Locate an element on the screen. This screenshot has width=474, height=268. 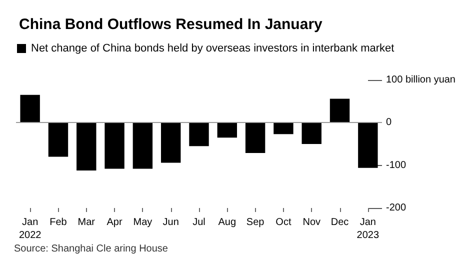
x-tick-label: May is located at coordinates (142, 222).